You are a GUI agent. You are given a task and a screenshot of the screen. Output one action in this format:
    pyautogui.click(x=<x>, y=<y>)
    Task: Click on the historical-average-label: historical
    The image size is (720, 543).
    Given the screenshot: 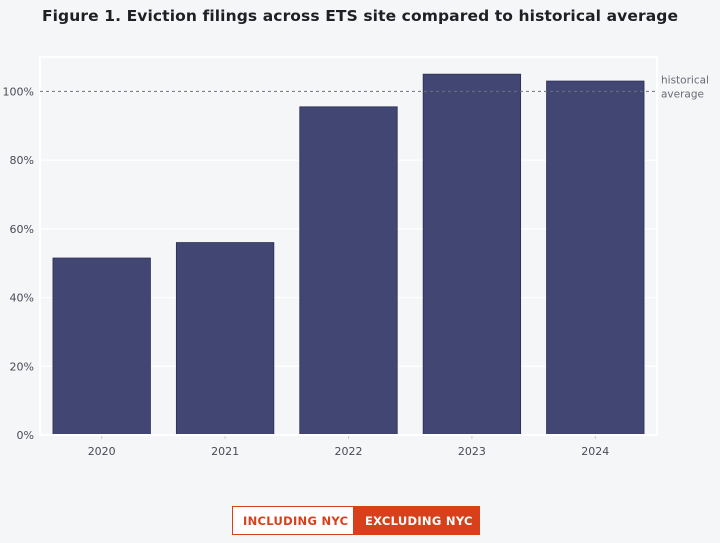 What is the action you would take?
    pyautogui.click(x=685, y=80)
    